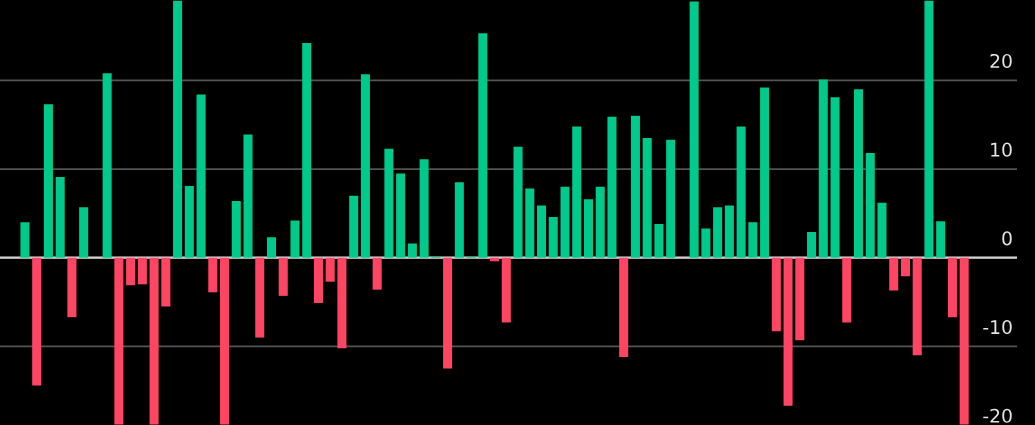  Describe the element at coordinates (1001, 61) in the screenshot. I see `y-tick-label: 20` at that location.